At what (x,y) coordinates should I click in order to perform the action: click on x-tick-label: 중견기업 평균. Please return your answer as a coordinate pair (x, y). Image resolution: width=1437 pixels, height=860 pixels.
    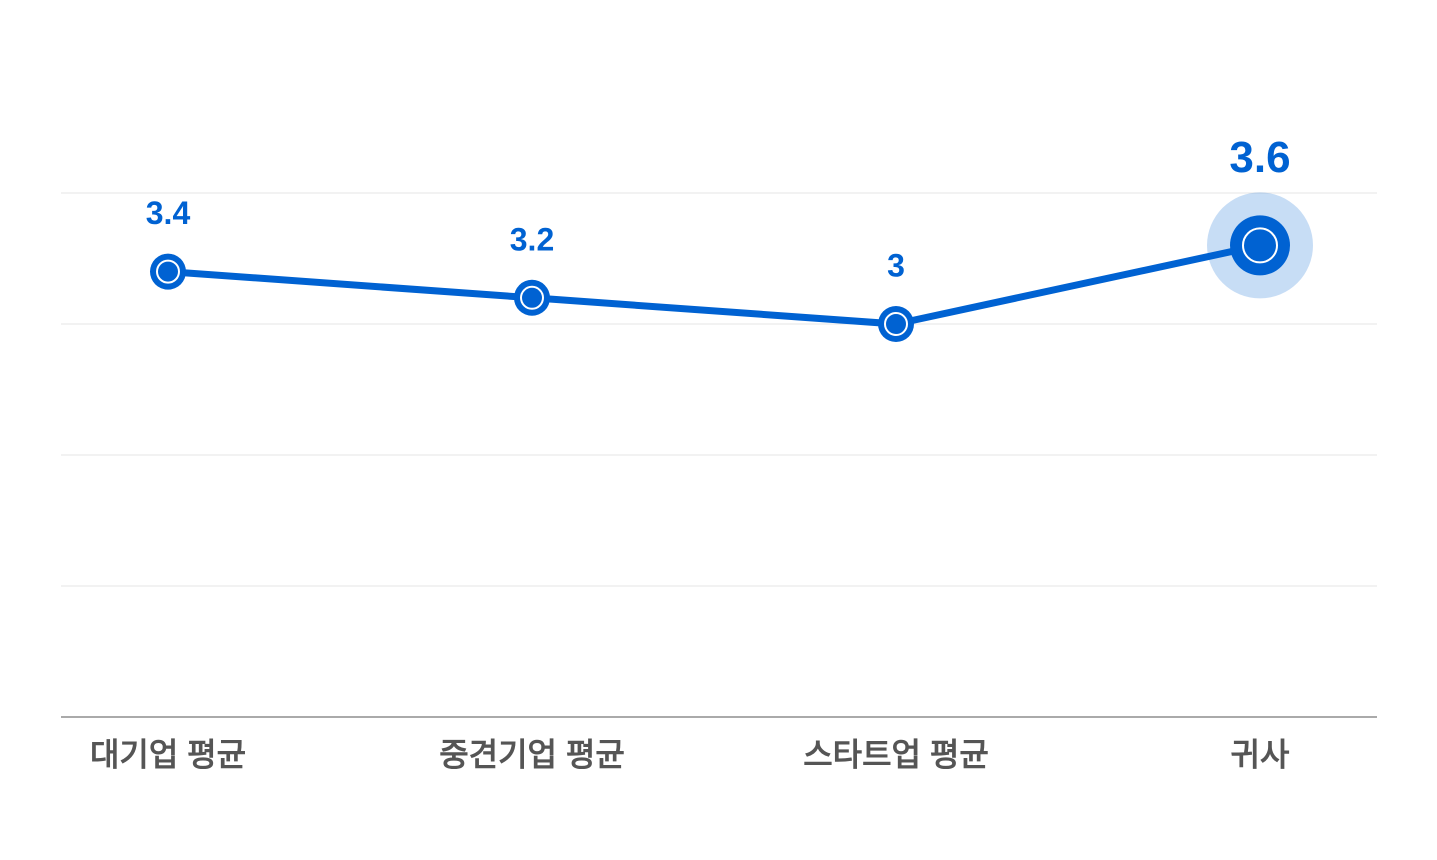
    Looking at the image, I should click on (532, 754).